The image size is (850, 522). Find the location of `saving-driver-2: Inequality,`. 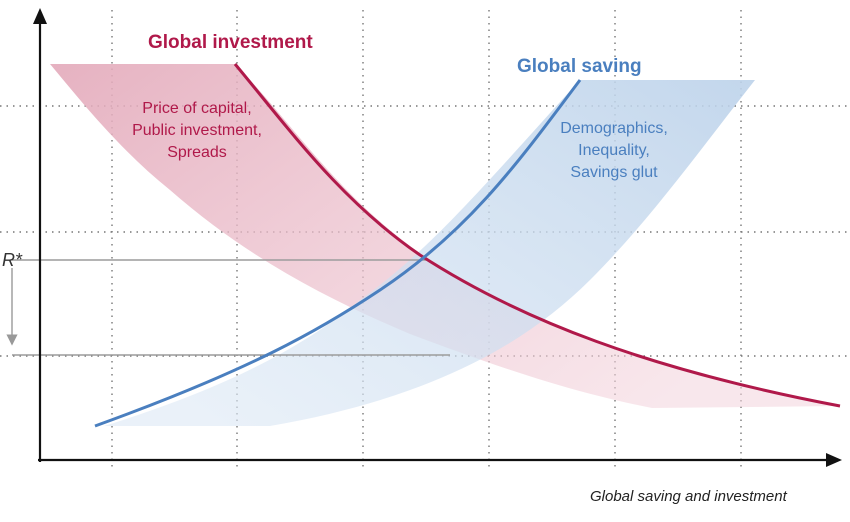

saving-driver-2: Inequality, is located at coordinates (614, 150).